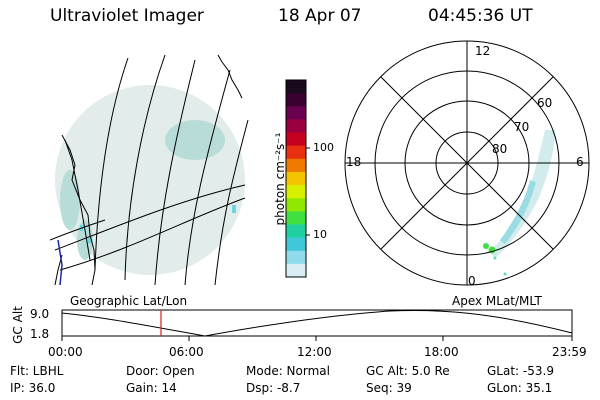 This screenshot has width=600, height=400. What do you see at coordinates (40, 314) in the screenshot?
I see `ytick-9: 9.0` at bounding box center [40, 314].